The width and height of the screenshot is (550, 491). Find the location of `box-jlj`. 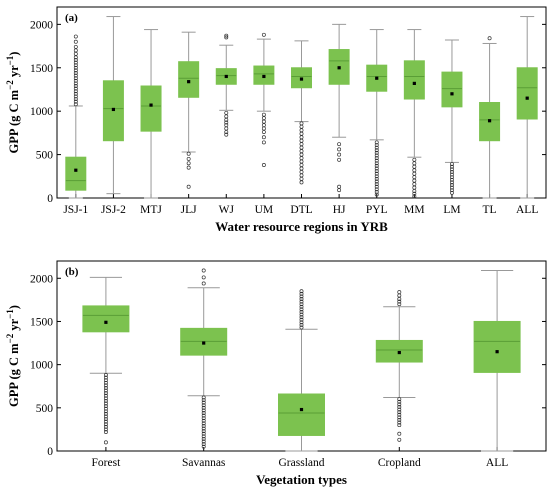

box-jlj is located at coordinates (189, 110).